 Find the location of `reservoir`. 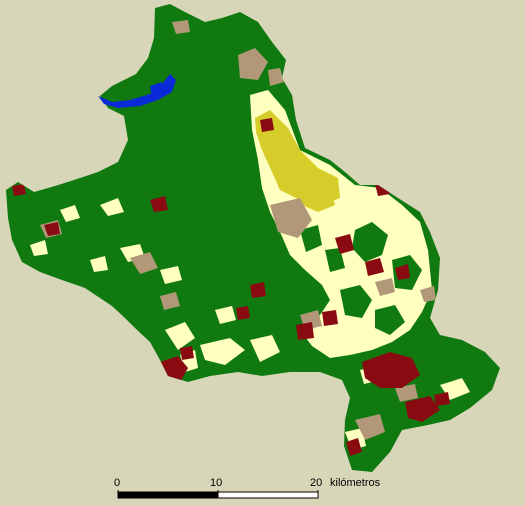

reservoir is located at coordinates (137, 91).